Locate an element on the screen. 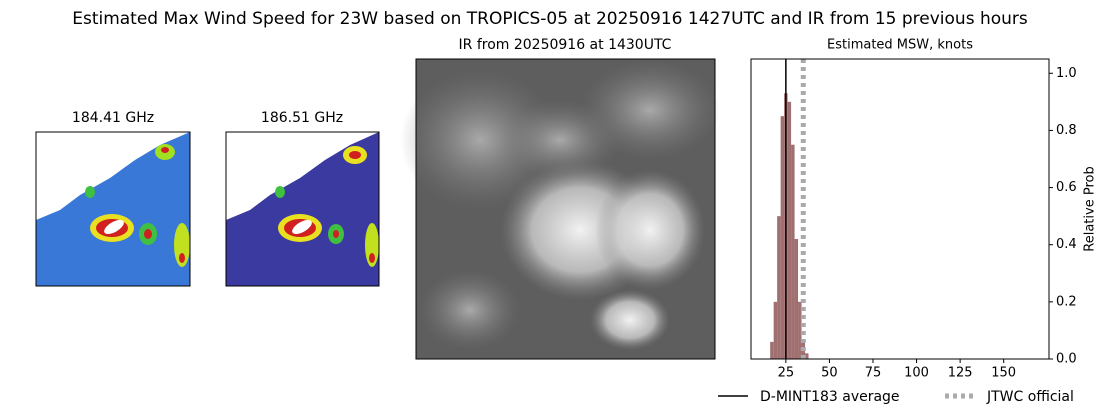 This screenshot has height=409, width=1100. x-tick-label: 75 is located at coordinates (873, 373).